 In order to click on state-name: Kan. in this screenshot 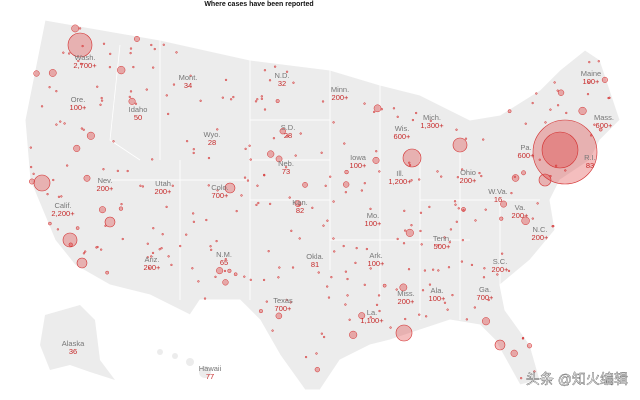, I will do `click(299, 202)`.